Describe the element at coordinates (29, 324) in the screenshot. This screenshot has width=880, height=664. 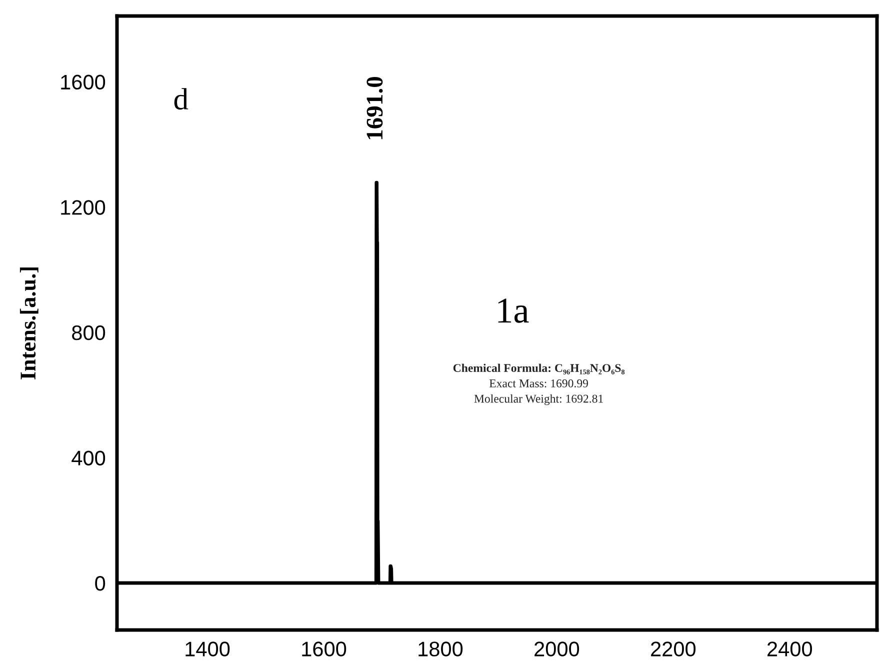
I see `y-axis-title: Intens.[a.u.]` at that location.